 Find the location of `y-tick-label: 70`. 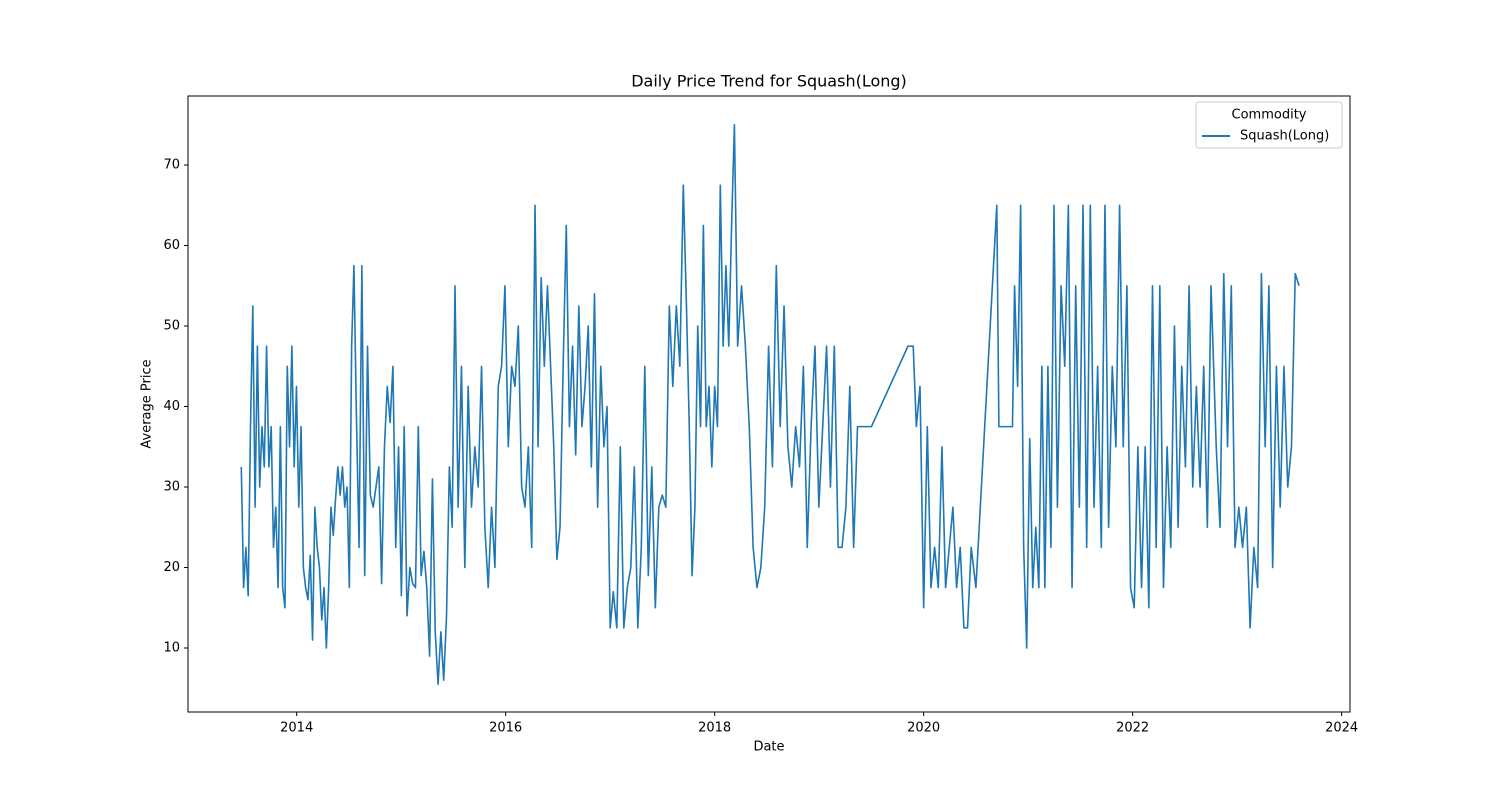

y-tick-label: 70 is located at coordinates (171, 164).